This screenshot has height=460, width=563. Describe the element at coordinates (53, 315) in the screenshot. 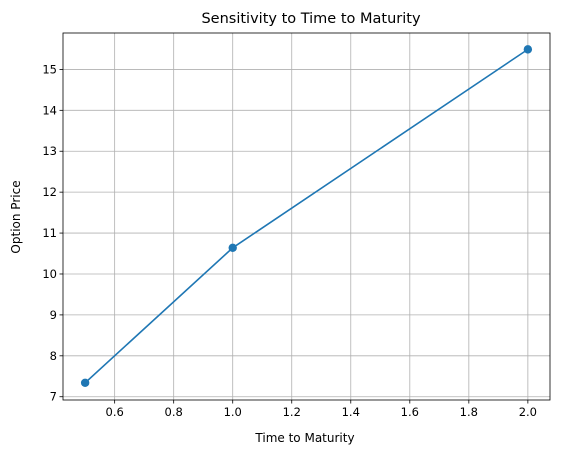

I see `y-tick-label: 9` at that location.